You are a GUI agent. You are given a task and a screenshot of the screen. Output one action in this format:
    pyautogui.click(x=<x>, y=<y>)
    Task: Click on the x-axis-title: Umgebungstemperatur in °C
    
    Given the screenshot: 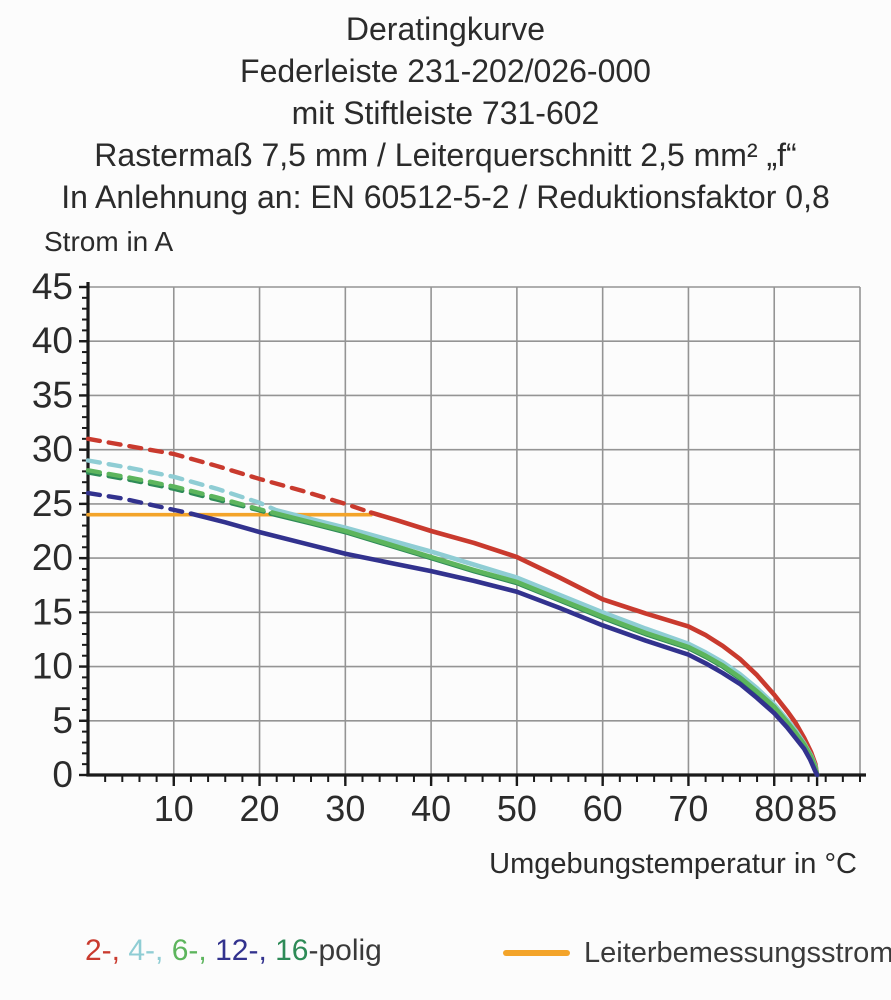 What is the action you would take?
    pyautogui.click(x=673, y=864)
    